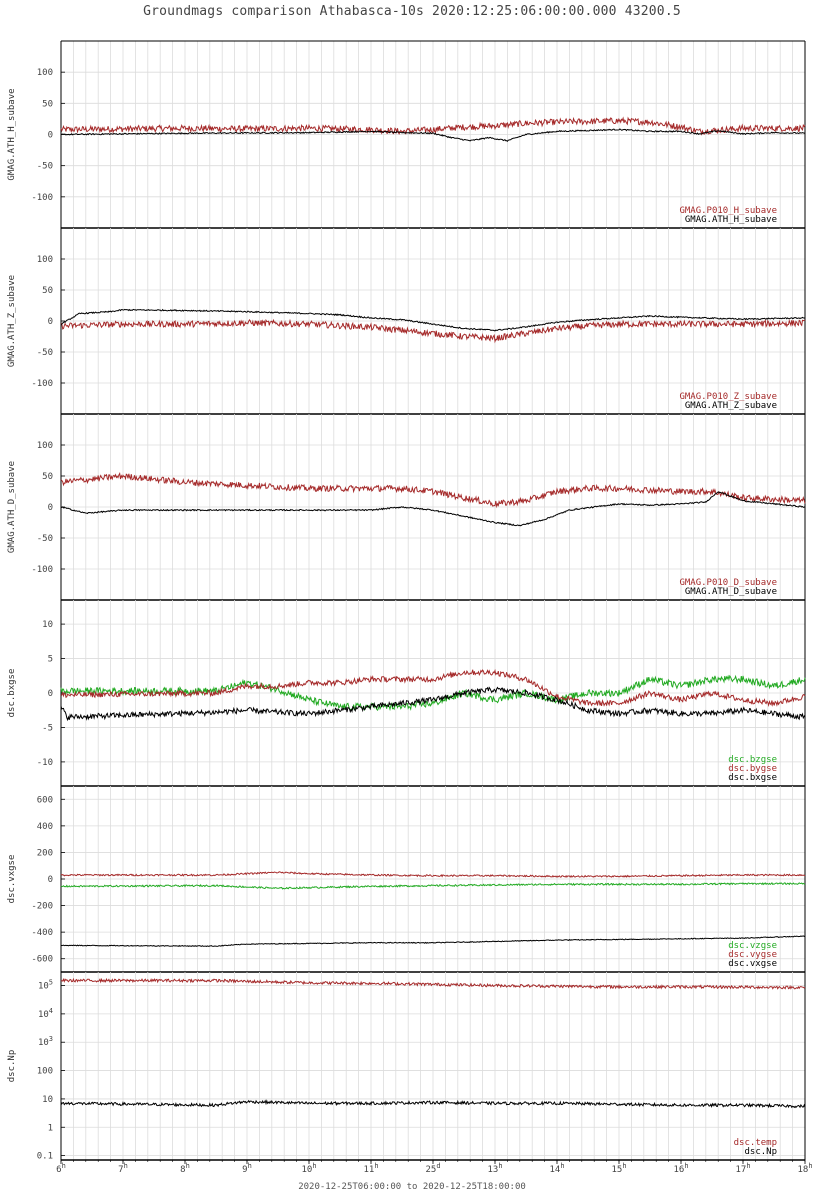  I want to click on x-tick-label: 9h, so click(247, 1168).